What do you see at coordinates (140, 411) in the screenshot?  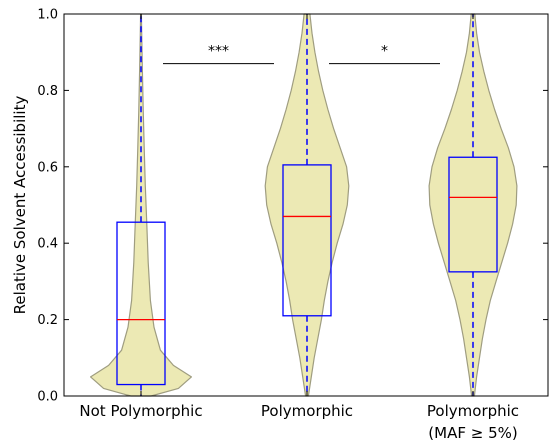 I see `category-label-0-line-0: Not Polymorphic` at bounding box center [140, 411].